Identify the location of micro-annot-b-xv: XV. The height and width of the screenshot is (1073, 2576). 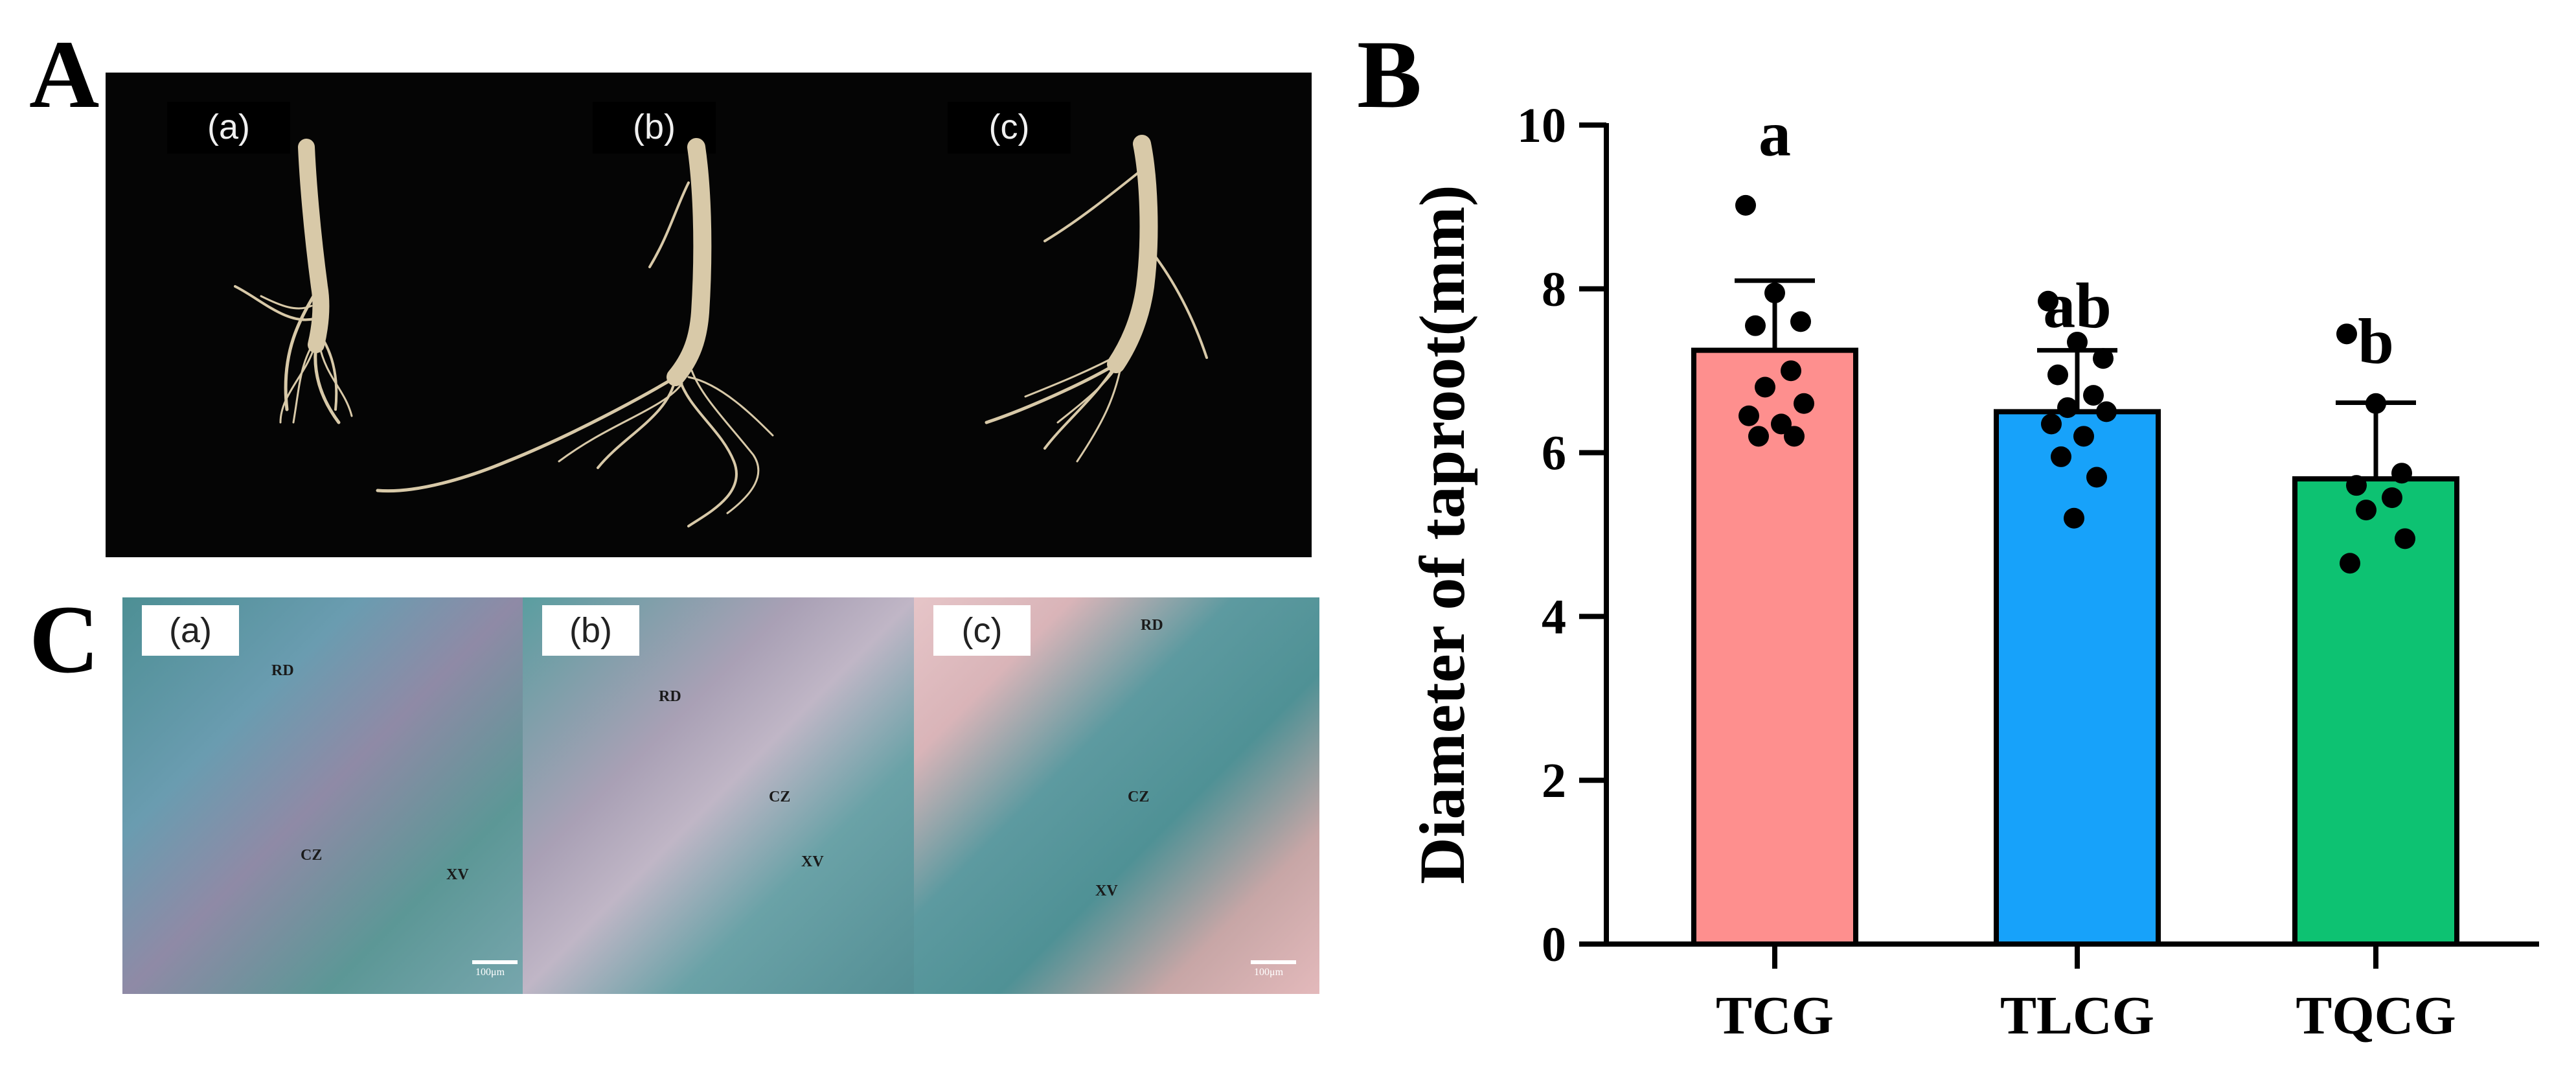
(813, 861).